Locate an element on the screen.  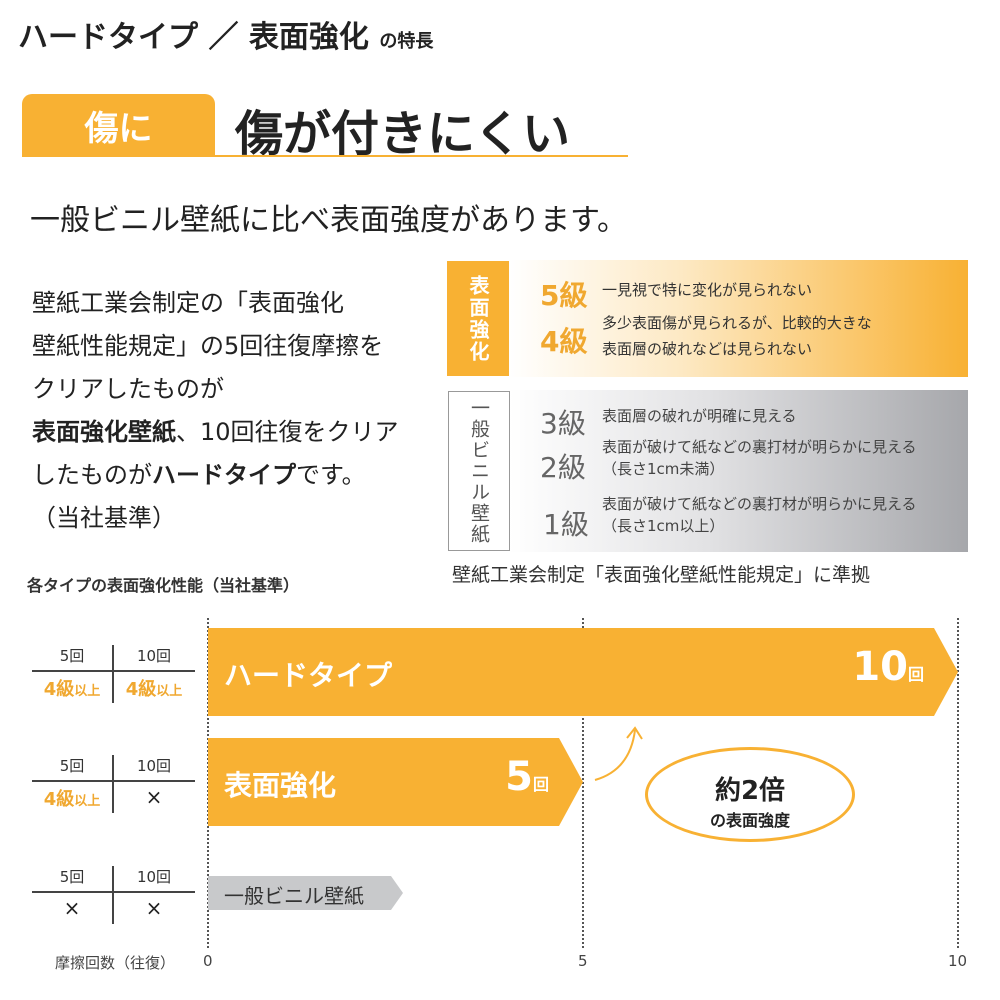
page-title: ハードタイプ ／ 表面強化 の特長 is located at coordinates (225, 34).